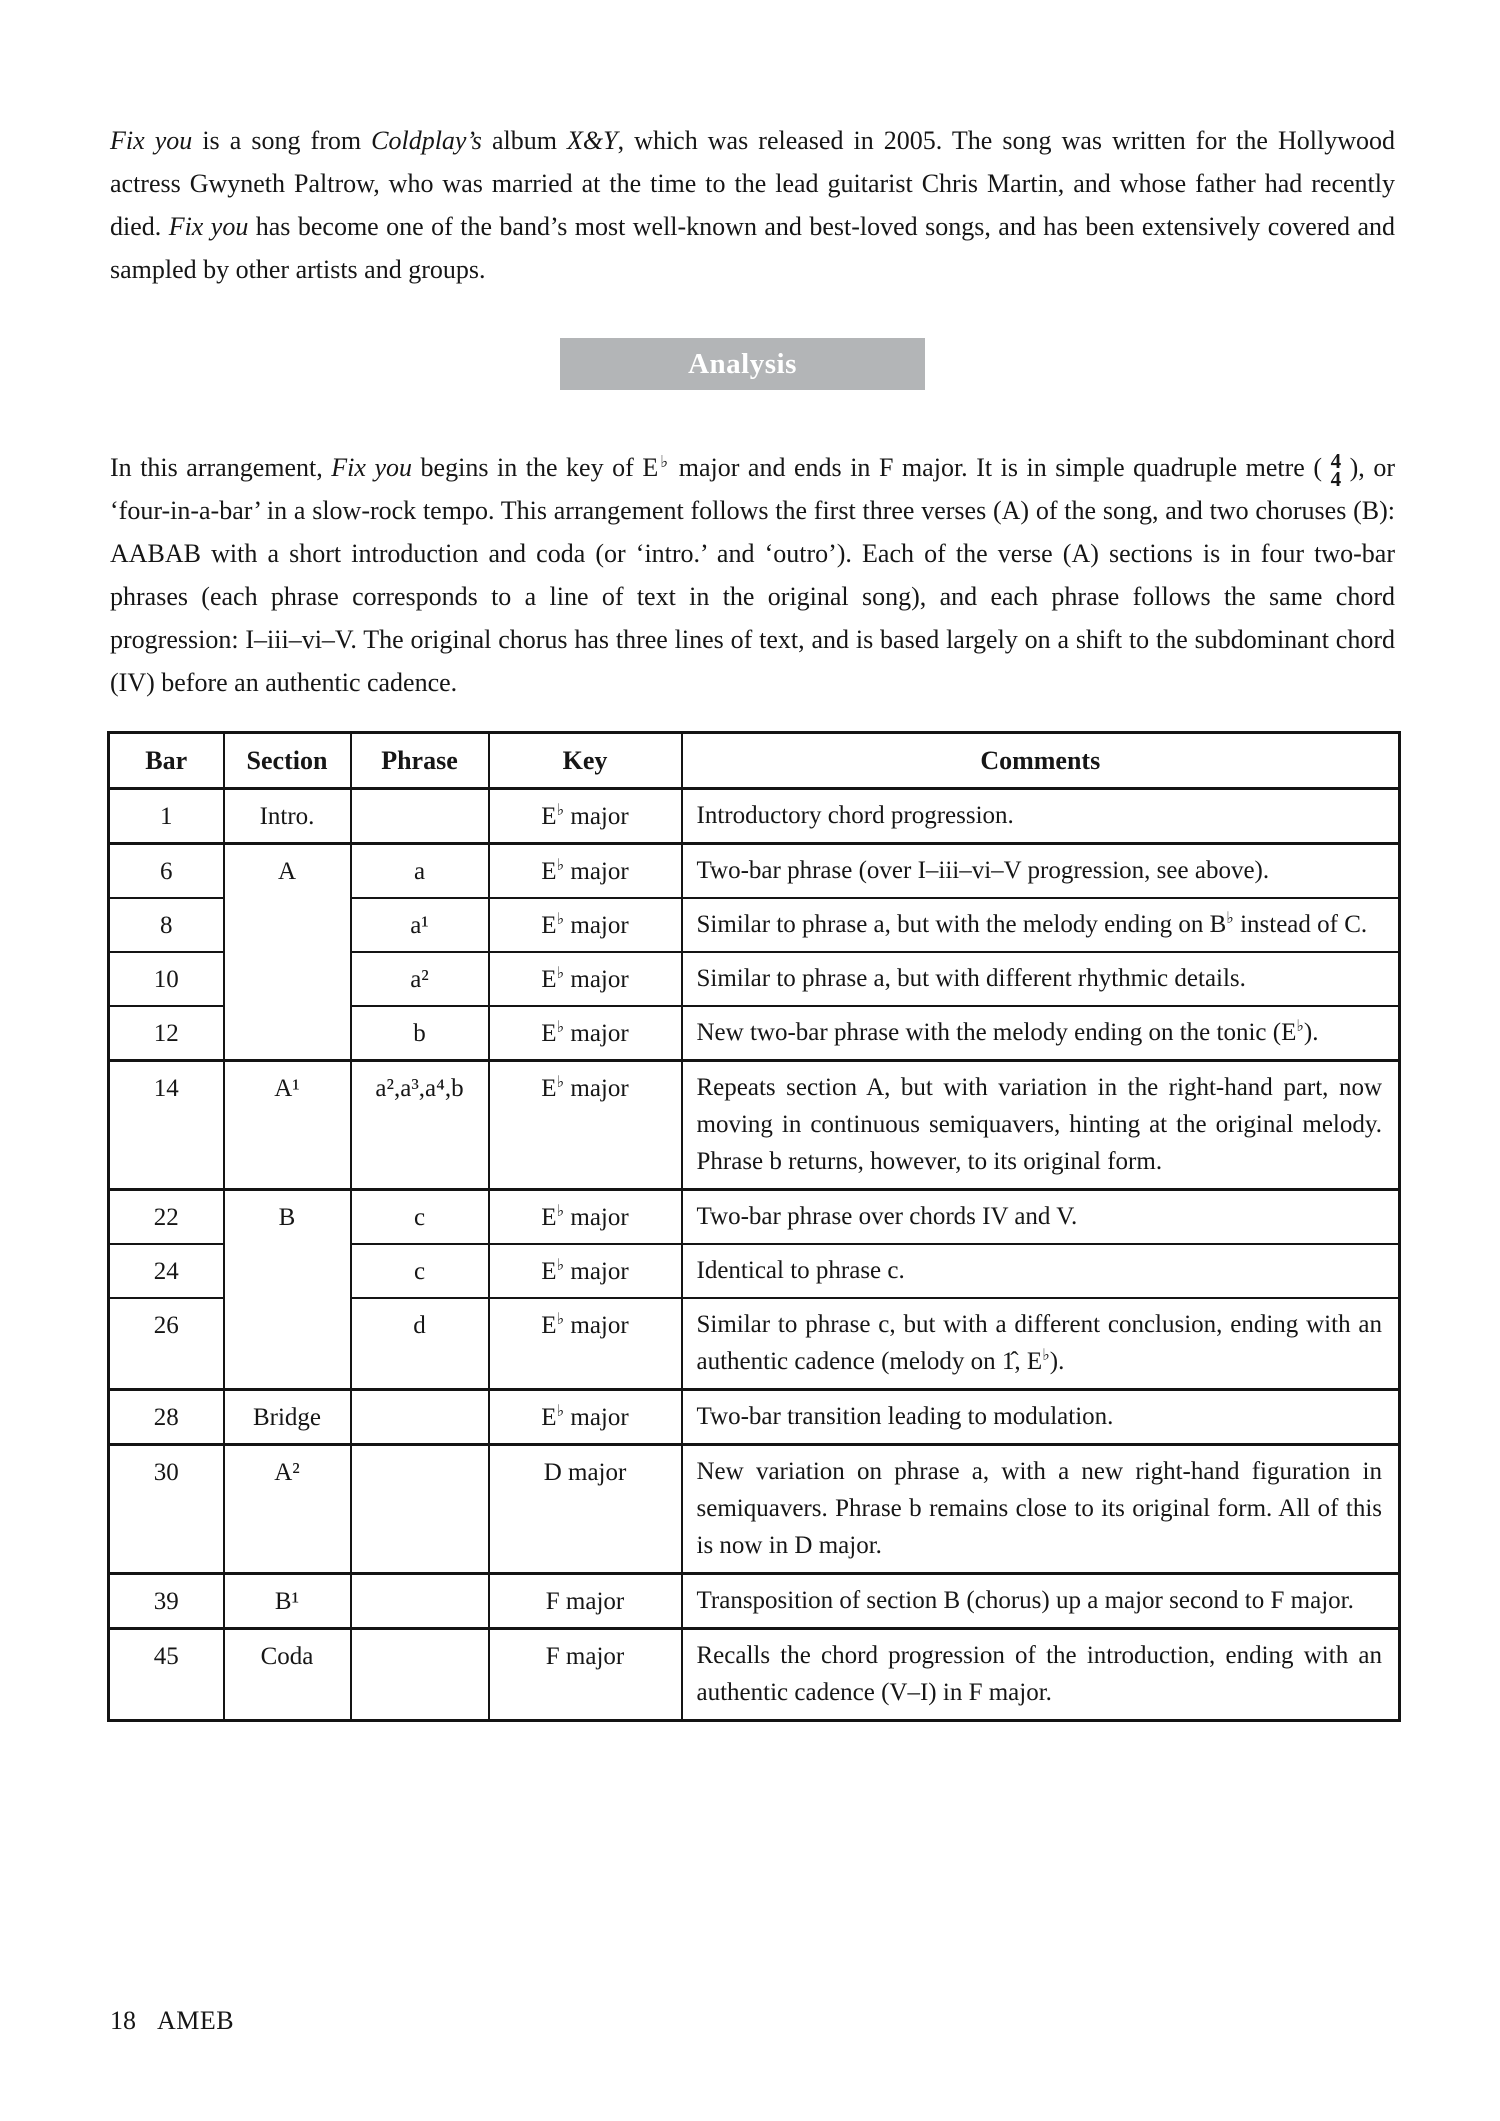 The image size is (1500, 2121). I want to click on cell-phrase: d, so click(419, 1344).